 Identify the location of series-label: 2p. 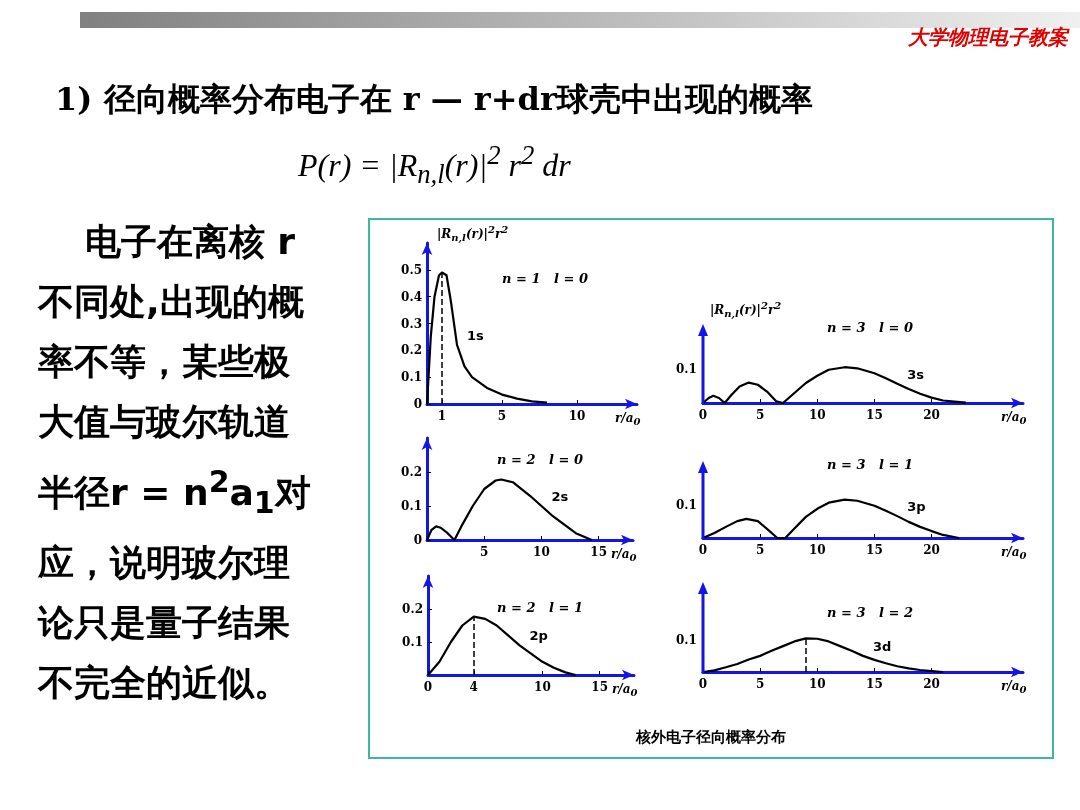
(538, 636).